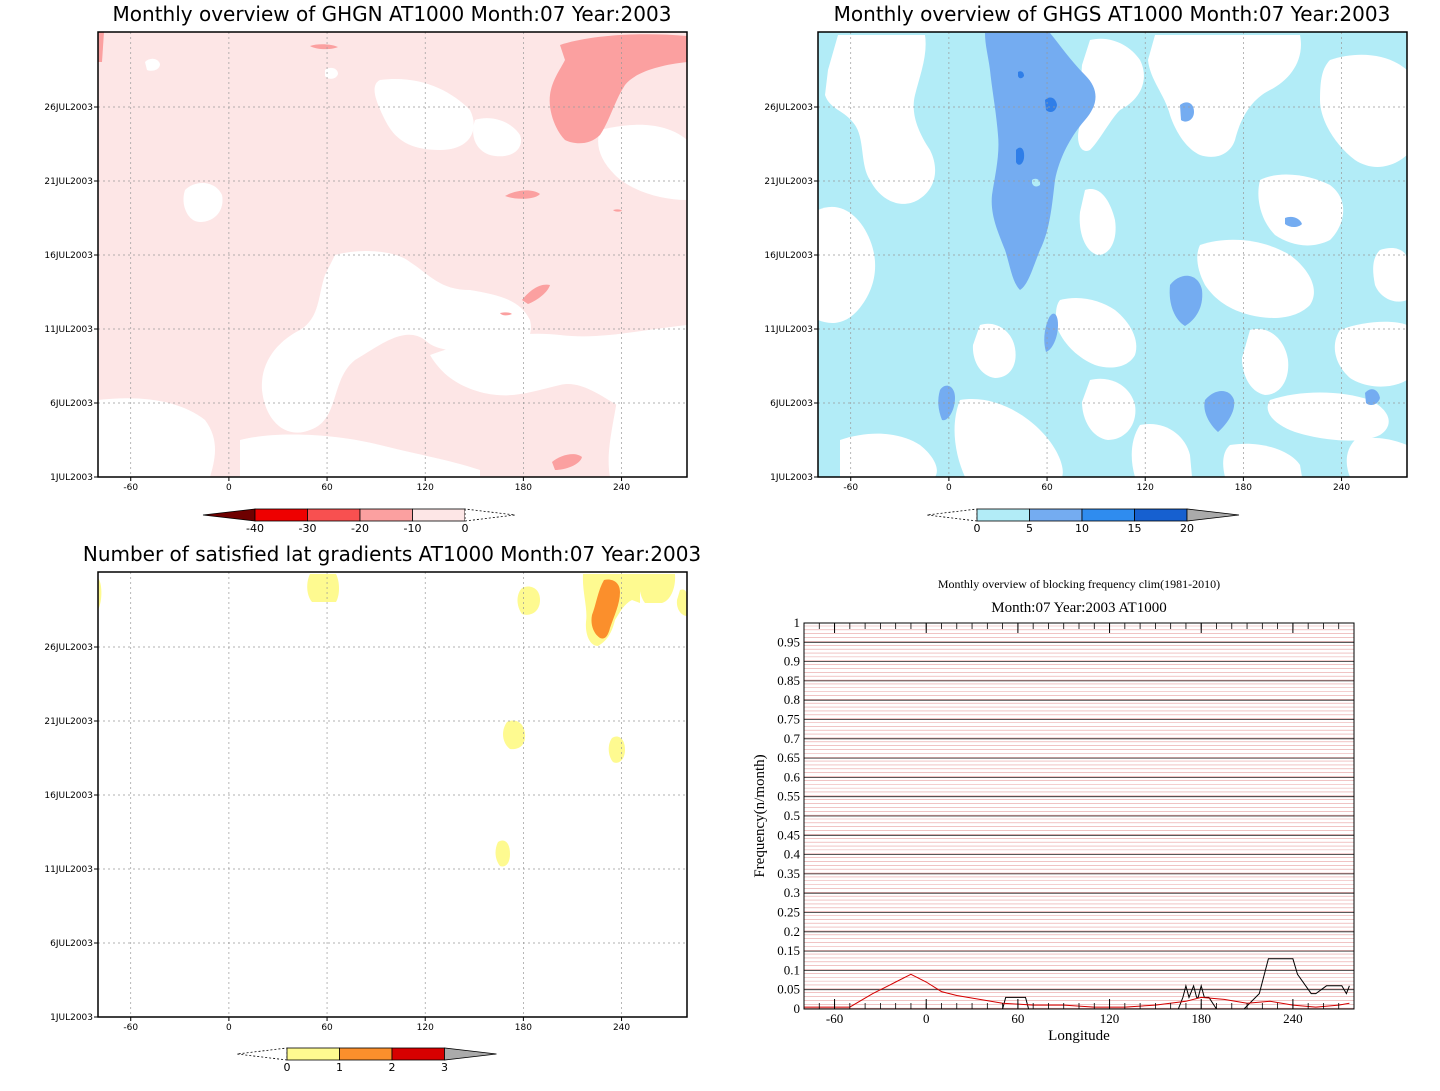  I want to click on y-tick-label: 0.7, so click(792, 738).